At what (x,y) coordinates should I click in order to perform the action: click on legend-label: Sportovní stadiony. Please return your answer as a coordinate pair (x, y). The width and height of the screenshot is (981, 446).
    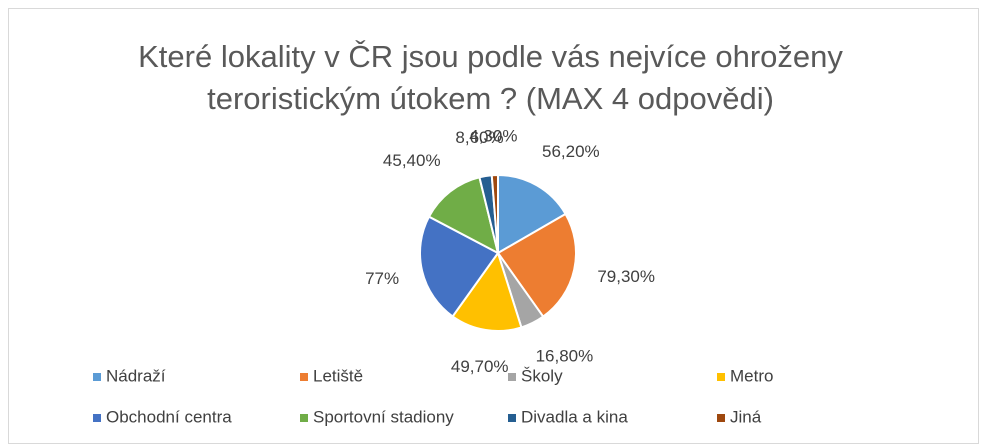
    Looking at the image, I should click on (383, 416).